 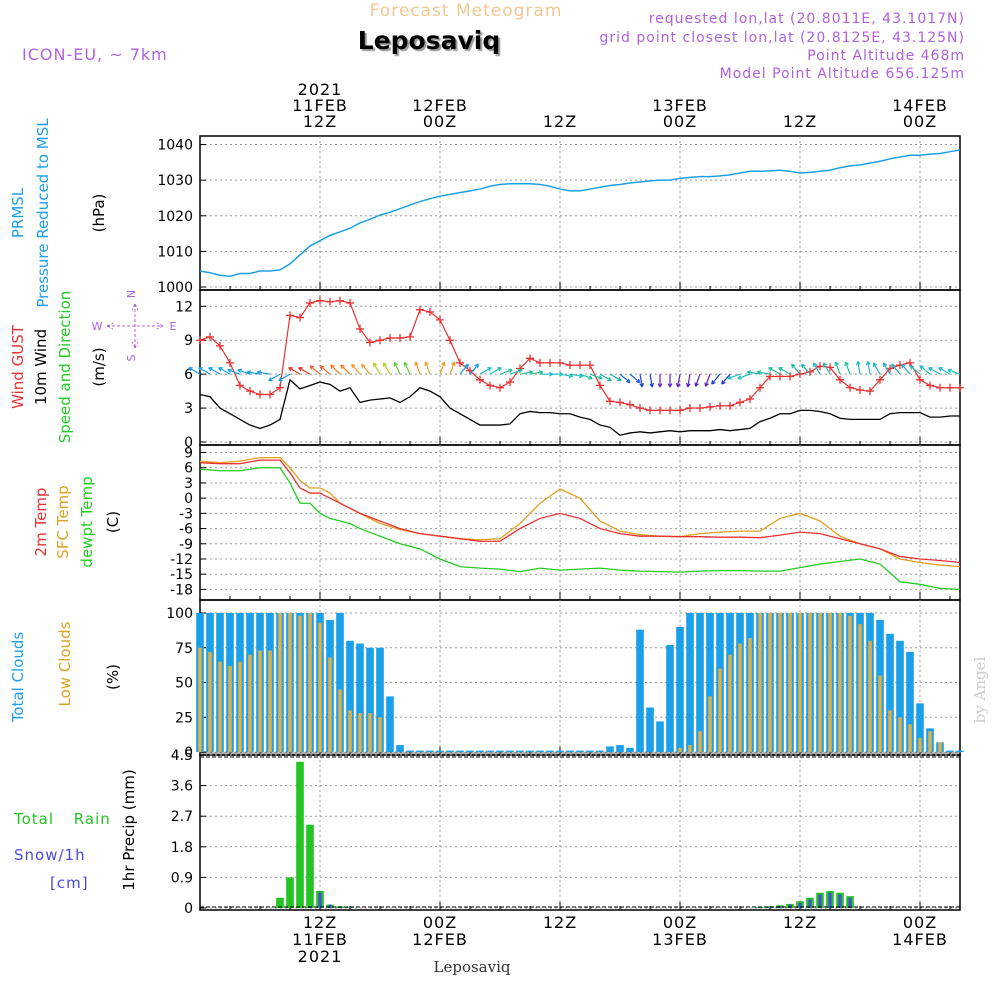 I want to click on temp-ytick-label: -18, so click(x=181, y=590).